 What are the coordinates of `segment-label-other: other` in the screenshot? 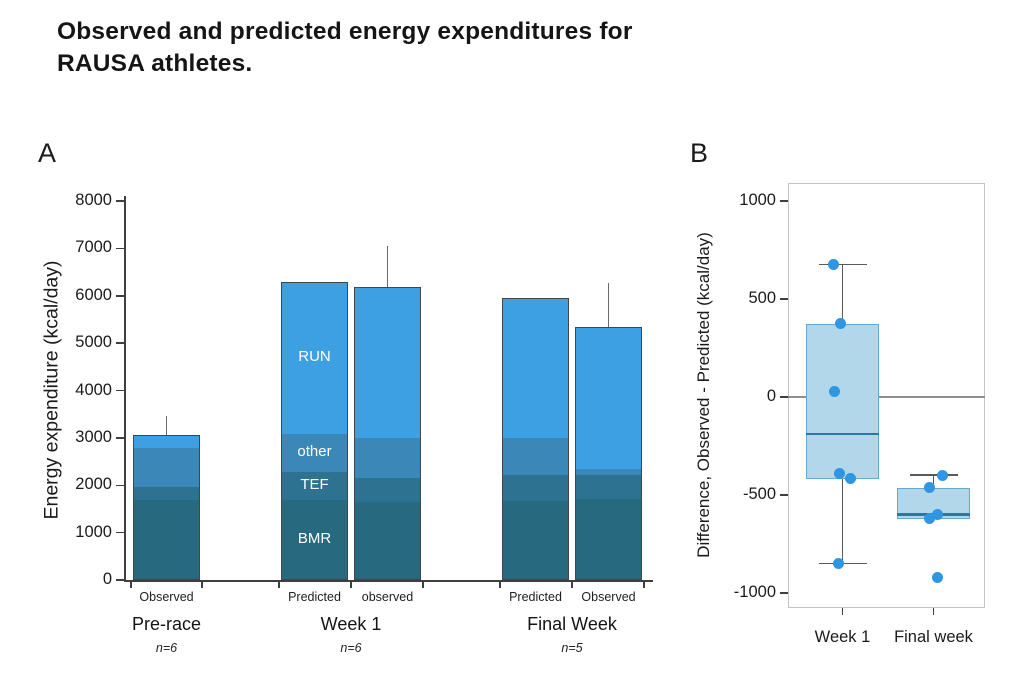 It's located at (314, 452).